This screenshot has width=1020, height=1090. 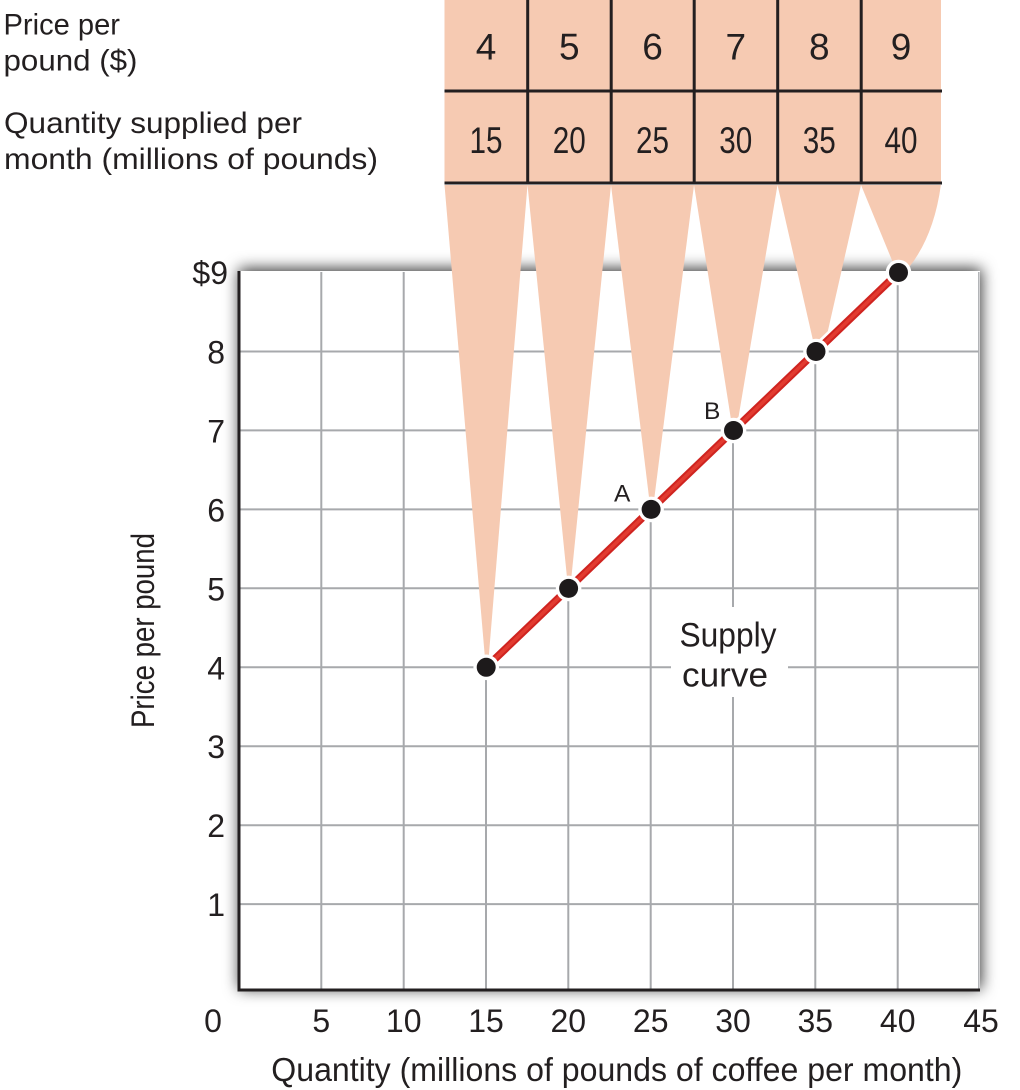 What do you see at coordinates (62, 25) in the screenshot?
I see `svg-text: Price per` at bounding box center [62, 25].